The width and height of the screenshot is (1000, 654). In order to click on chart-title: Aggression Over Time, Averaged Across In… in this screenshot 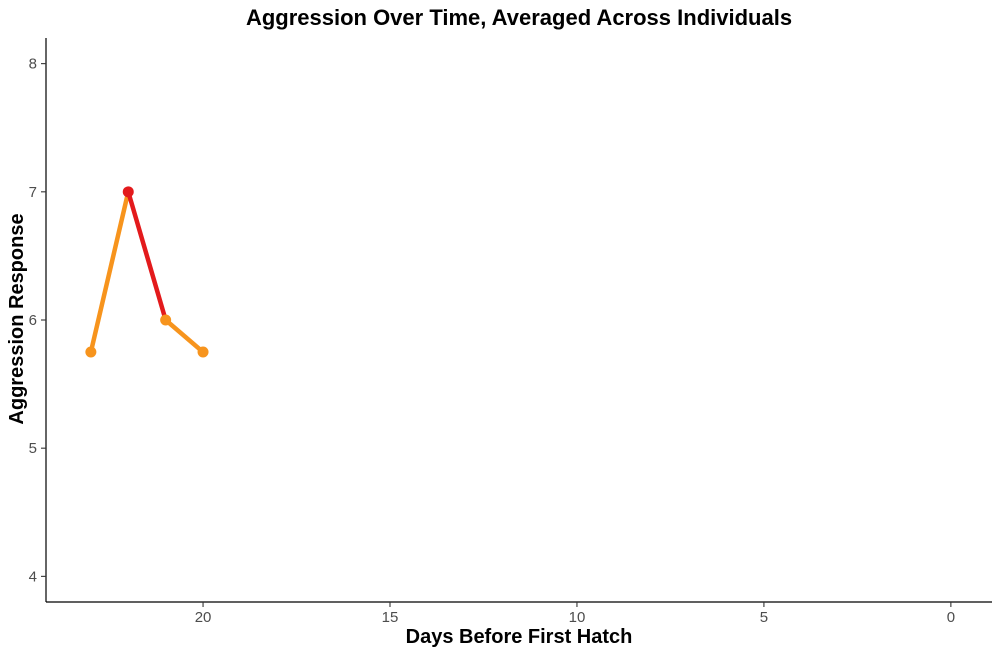, I will do `click(519, 17)`.